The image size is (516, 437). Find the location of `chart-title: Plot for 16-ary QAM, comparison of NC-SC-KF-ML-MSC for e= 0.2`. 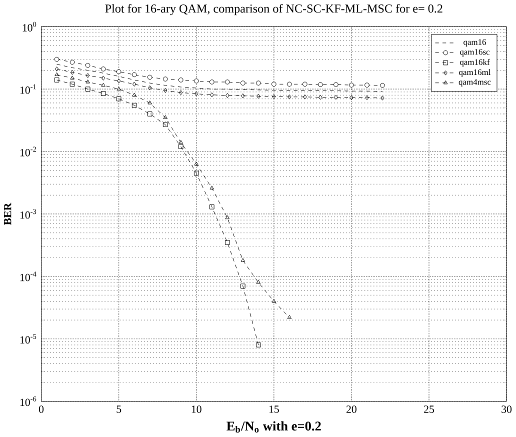

chart-title: Plot for 16-ary QAM, comparison of NC-SC-KF-ML-MSC for e= 0.2 is located at coordinates (273, 10).